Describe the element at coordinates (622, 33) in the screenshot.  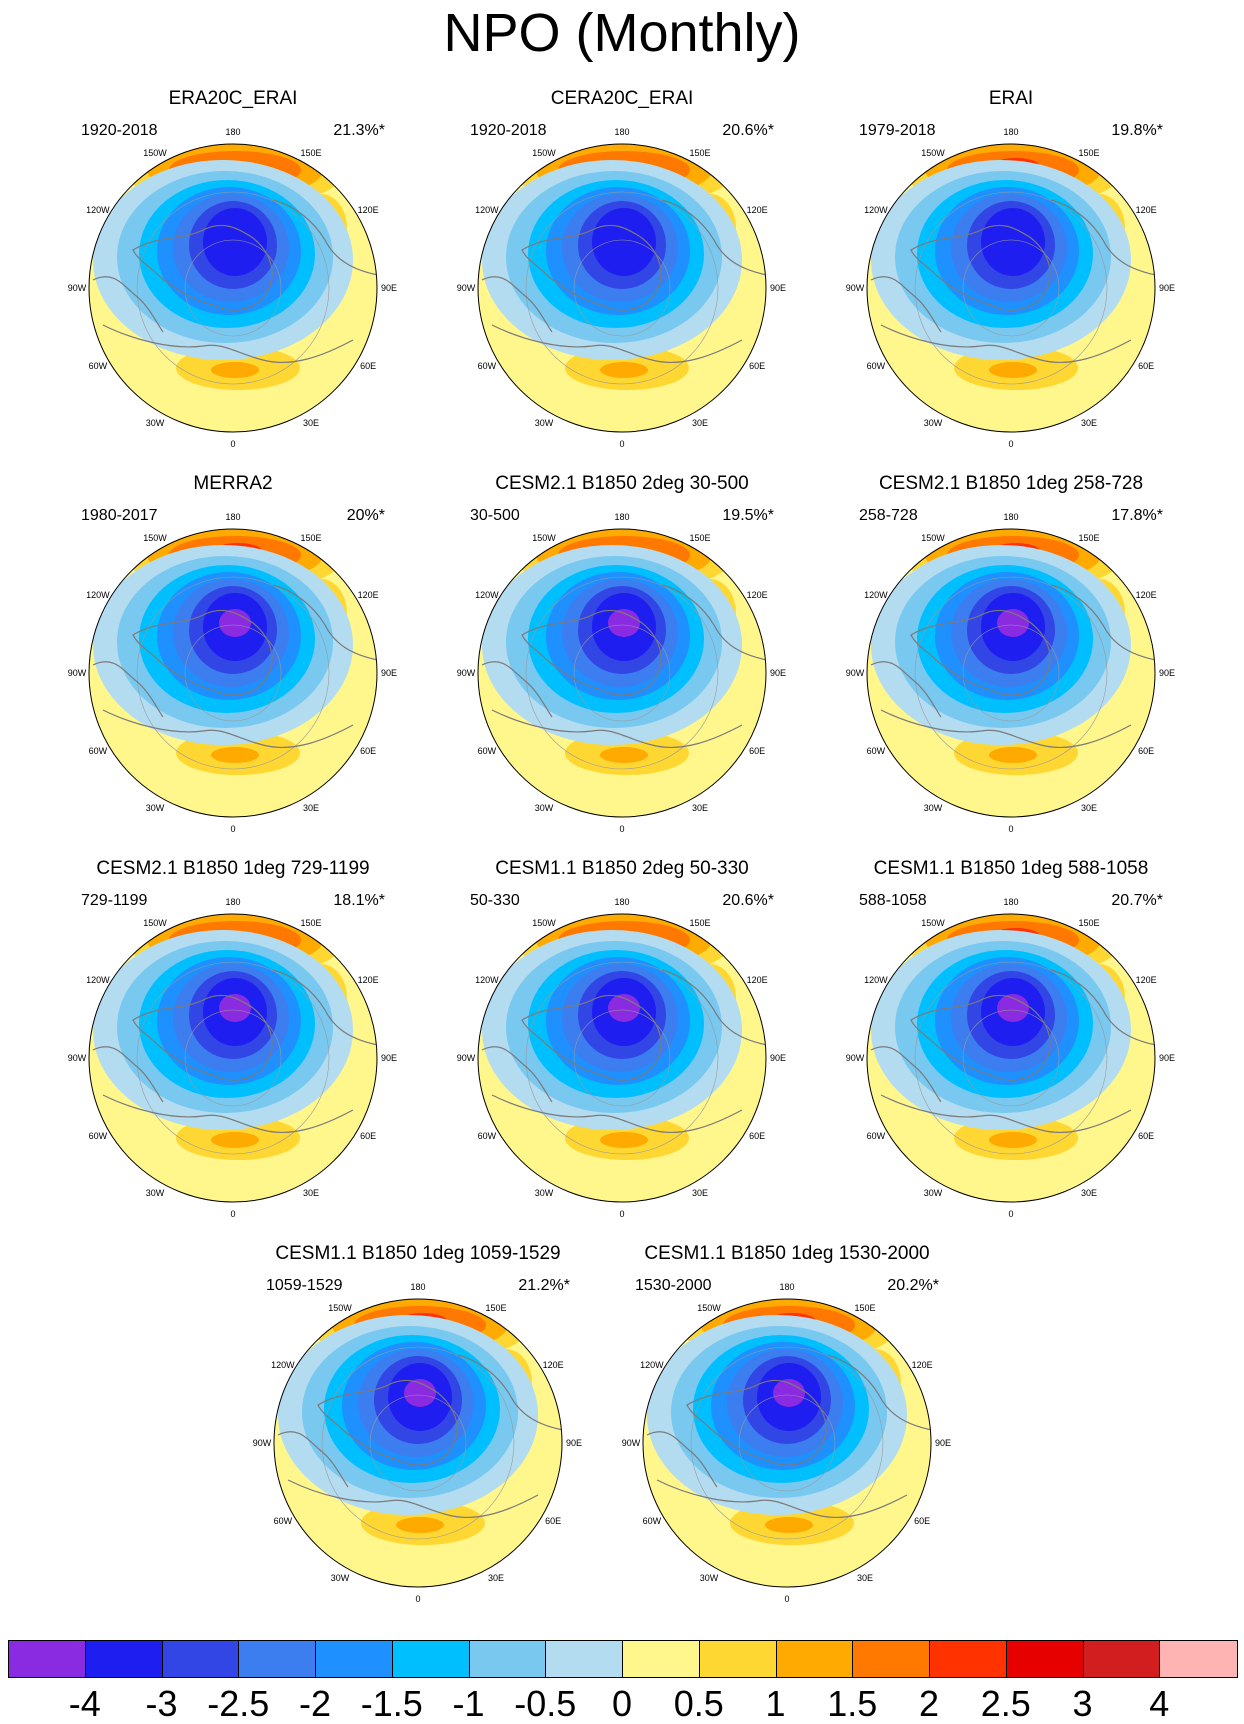
I see `figure-title: NPO (Monthly)` at that location.